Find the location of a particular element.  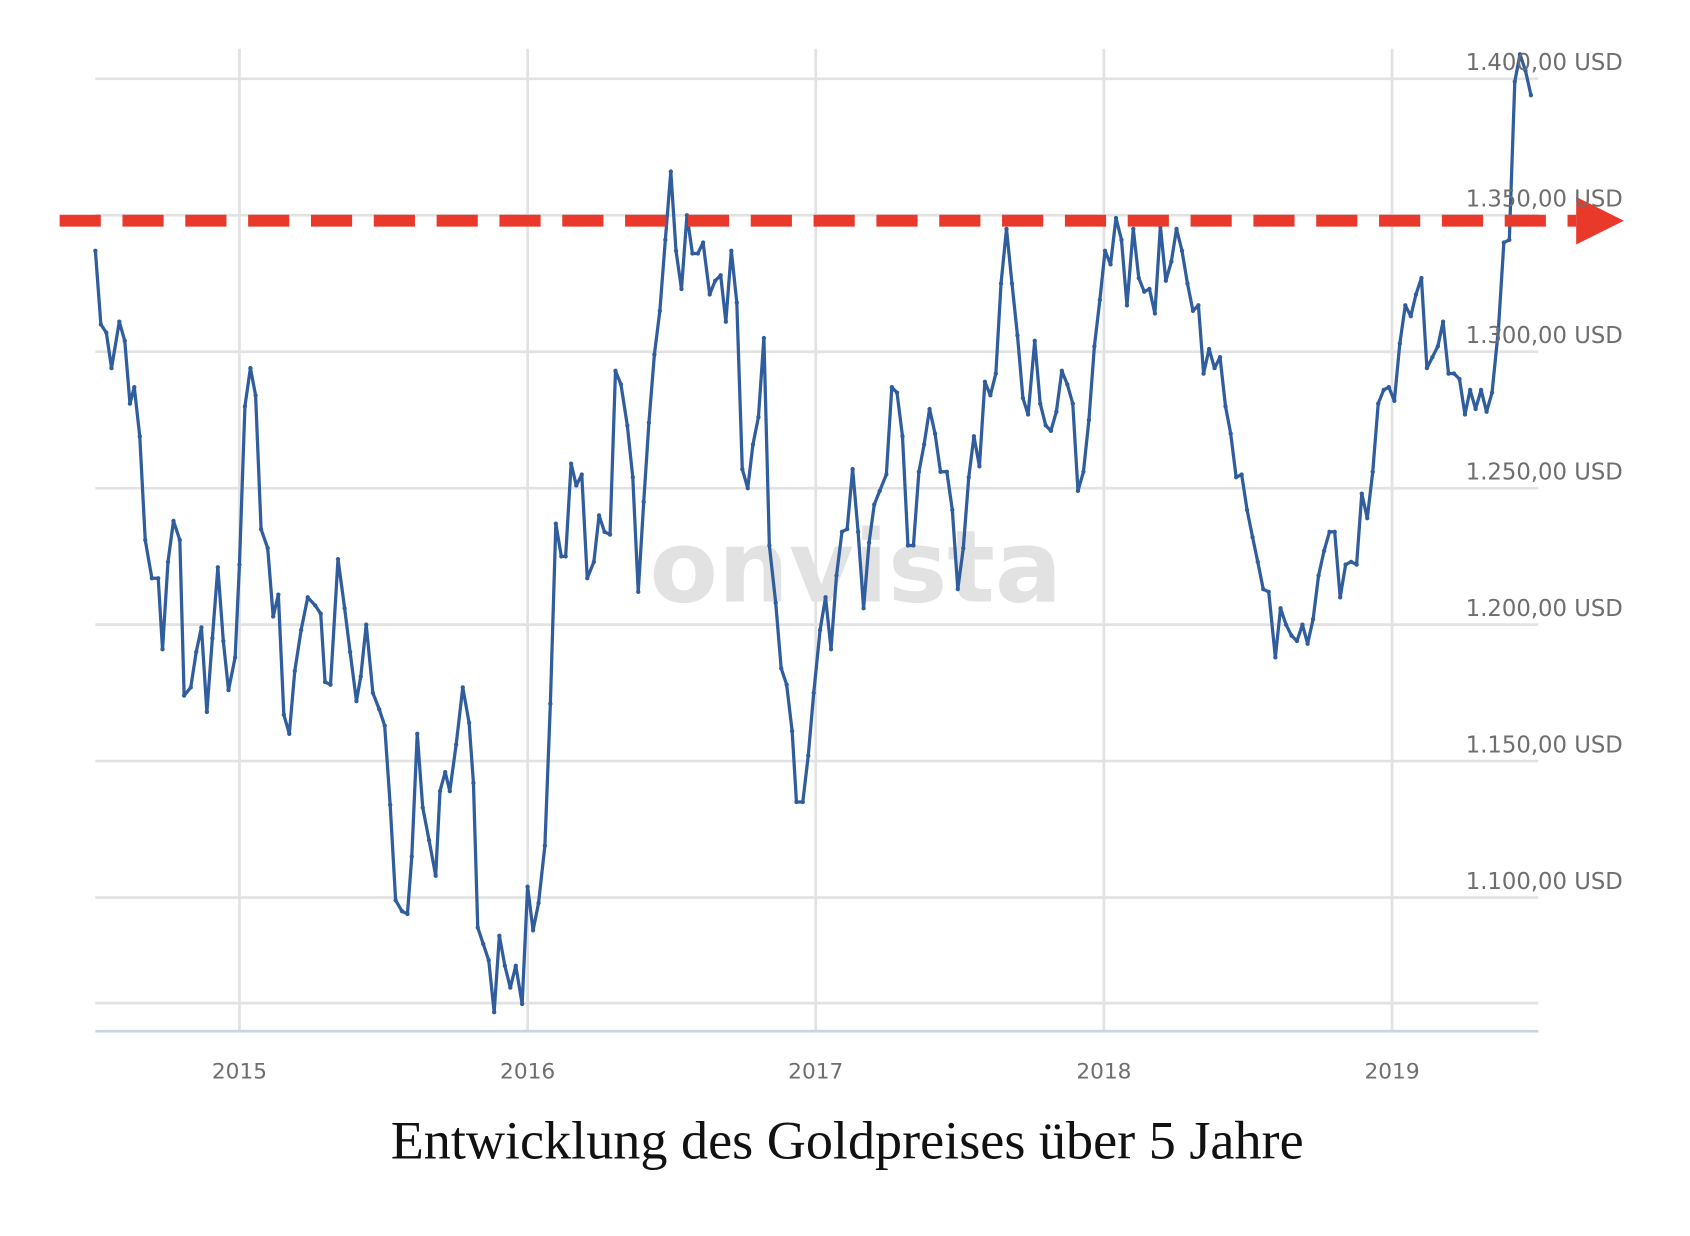

x-tick-label: 2017 is located at coordinates (815, 1071).